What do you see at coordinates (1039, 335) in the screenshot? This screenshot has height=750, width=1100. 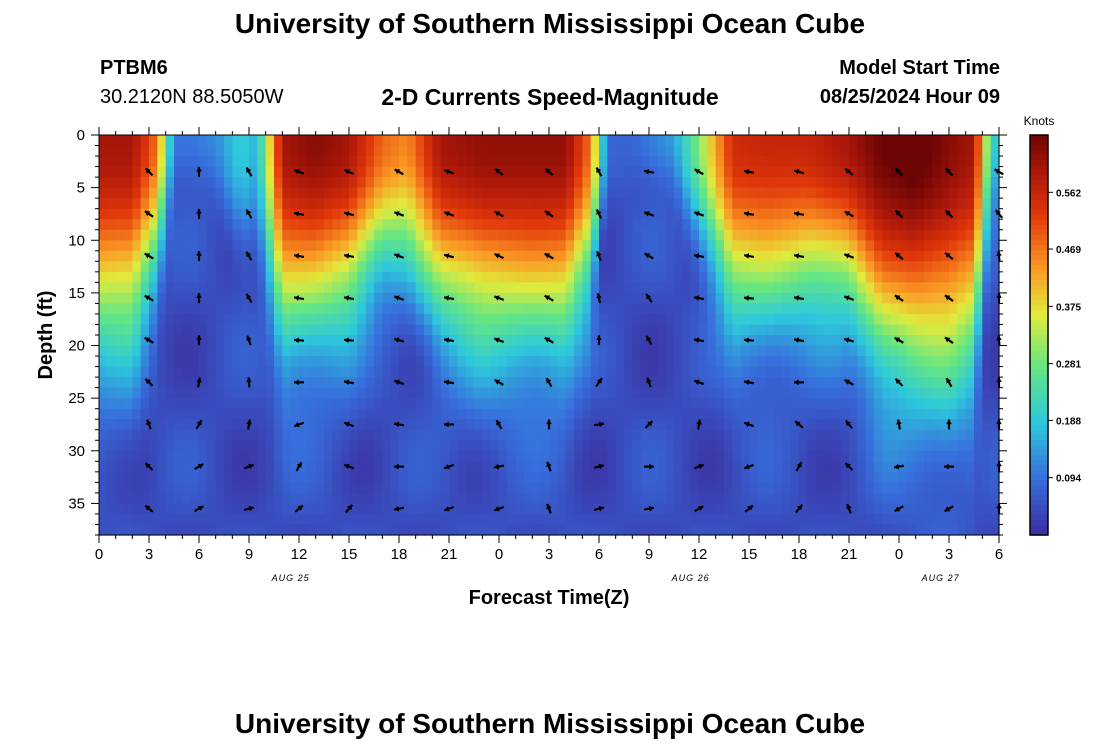 I see `colorbar-frame` at bounding box center [1039, 335].